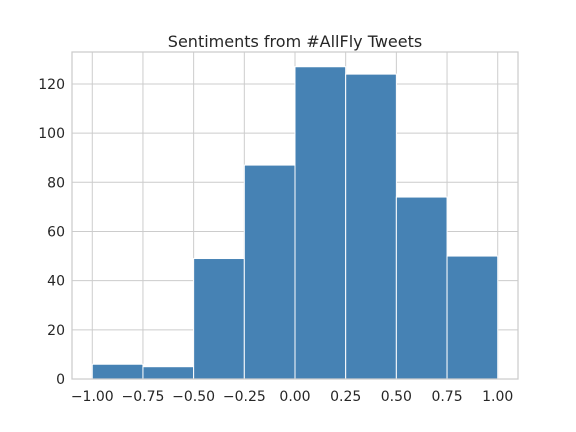 The image size is (576, 432). I want to click on x-tick-label: −1.00, so click(92, 397).